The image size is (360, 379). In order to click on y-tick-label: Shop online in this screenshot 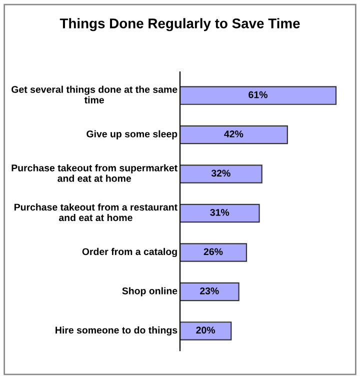, I will do `click(150, 291)`.